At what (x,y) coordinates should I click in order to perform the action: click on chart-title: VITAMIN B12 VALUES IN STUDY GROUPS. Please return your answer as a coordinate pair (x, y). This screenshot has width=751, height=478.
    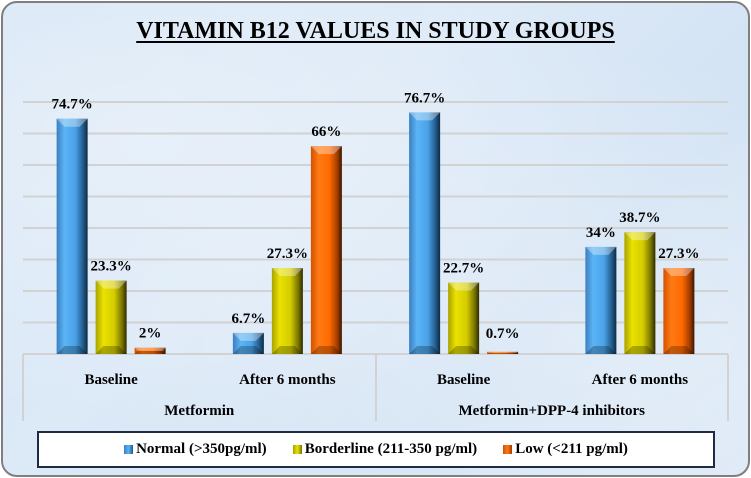
    Looking at the image, I should click on (375, 31).